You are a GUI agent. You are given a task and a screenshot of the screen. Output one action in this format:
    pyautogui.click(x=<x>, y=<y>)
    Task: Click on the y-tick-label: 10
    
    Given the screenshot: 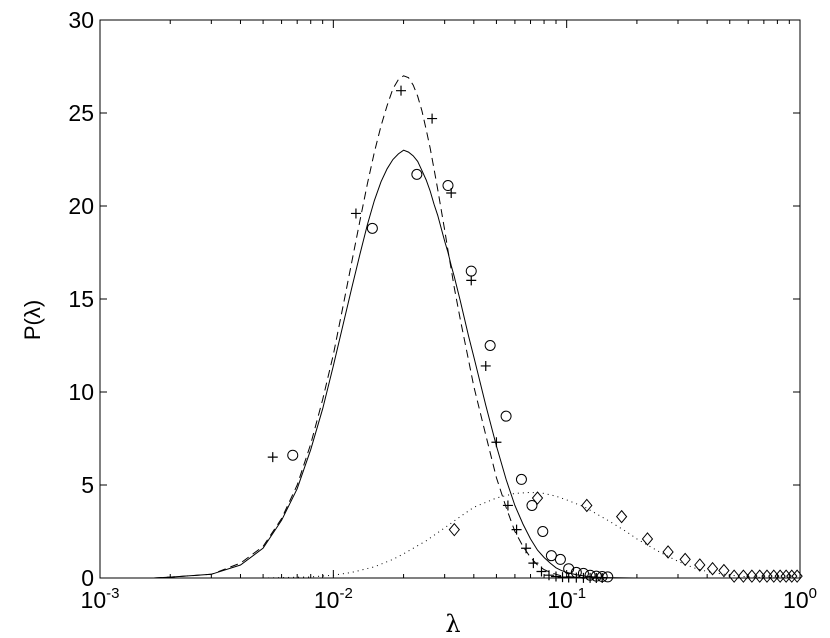 What is the action you would take?
    pyautogui.click(x=81, y=392)
    